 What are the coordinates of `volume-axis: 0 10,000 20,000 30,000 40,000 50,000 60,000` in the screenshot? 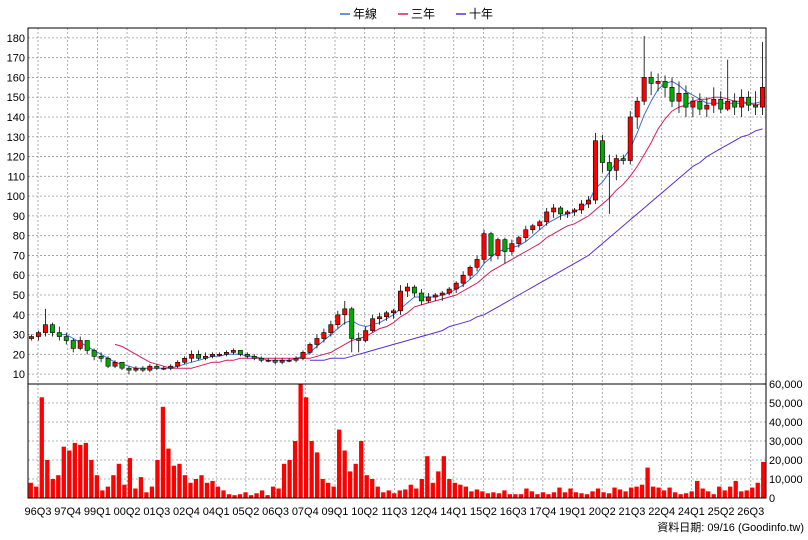 It's located at (786, 442).